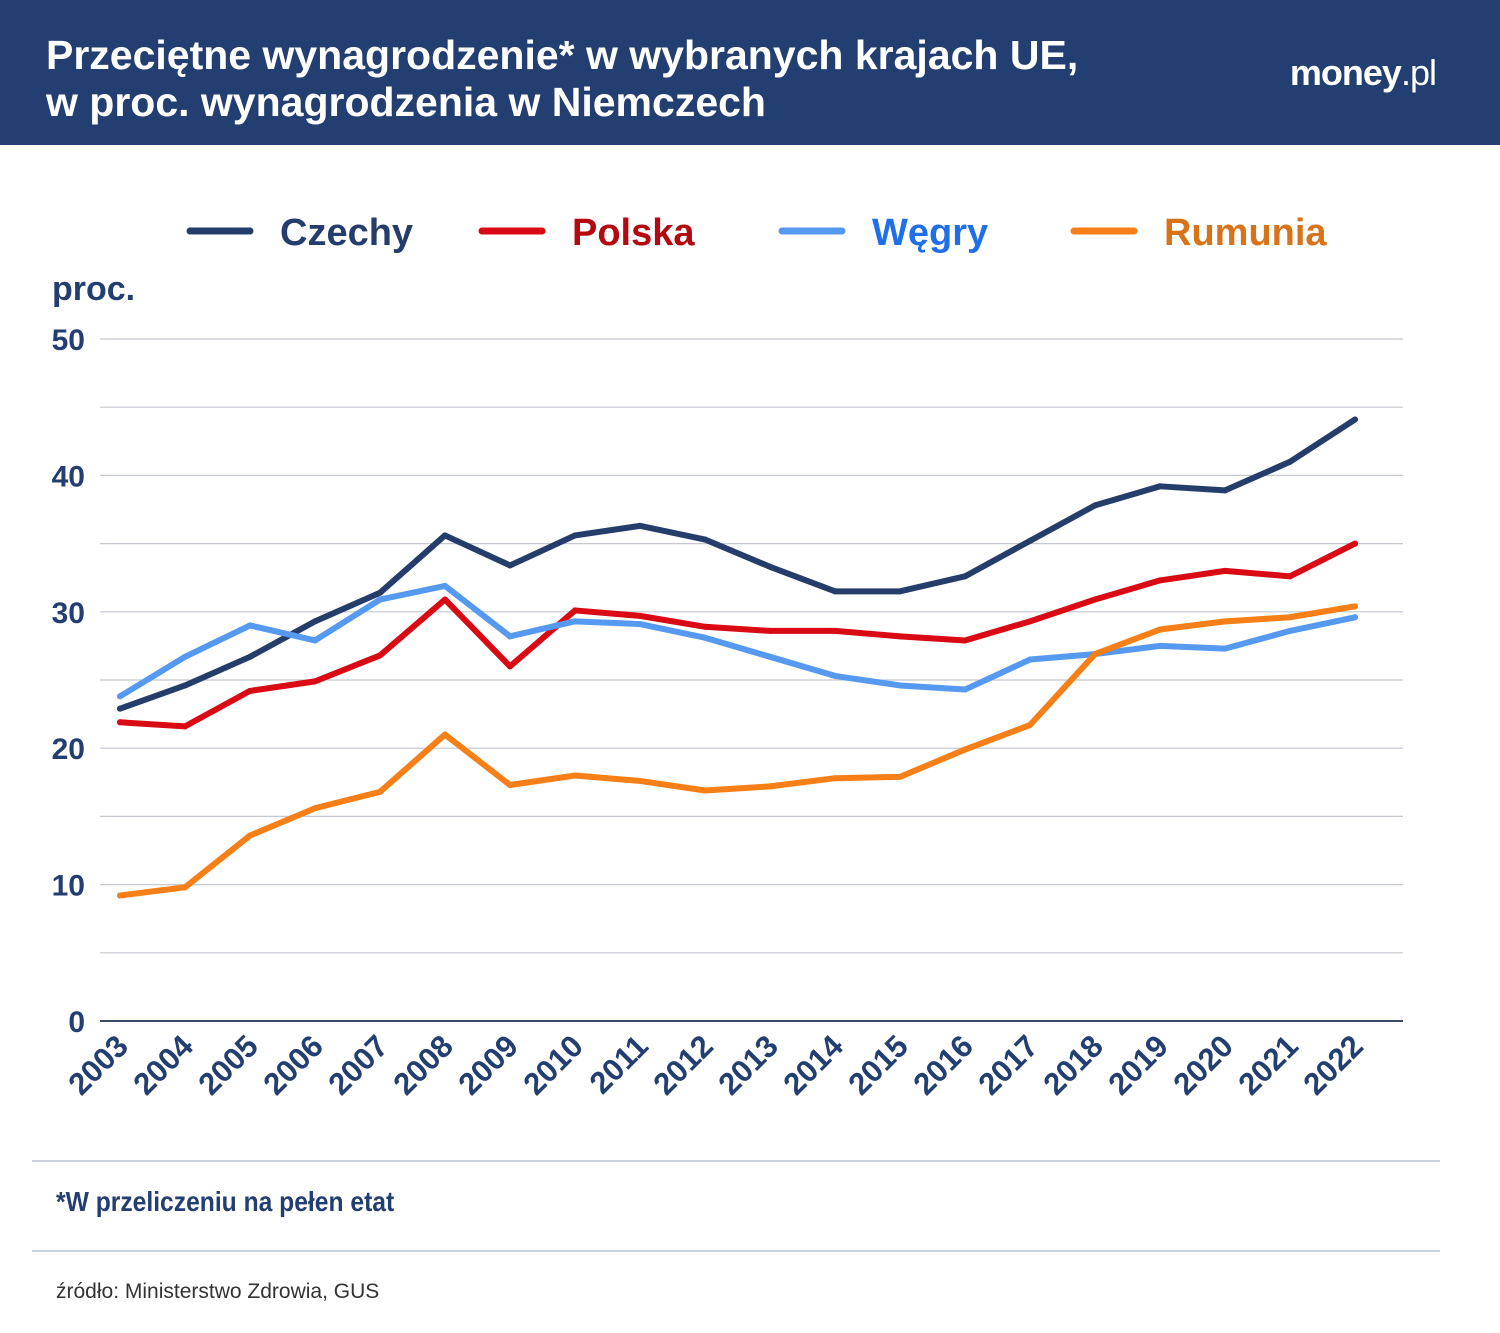 This screenshot has width=1500, height=1333. I want to click on x-tick-label: 2017, so click(1008, 1065).